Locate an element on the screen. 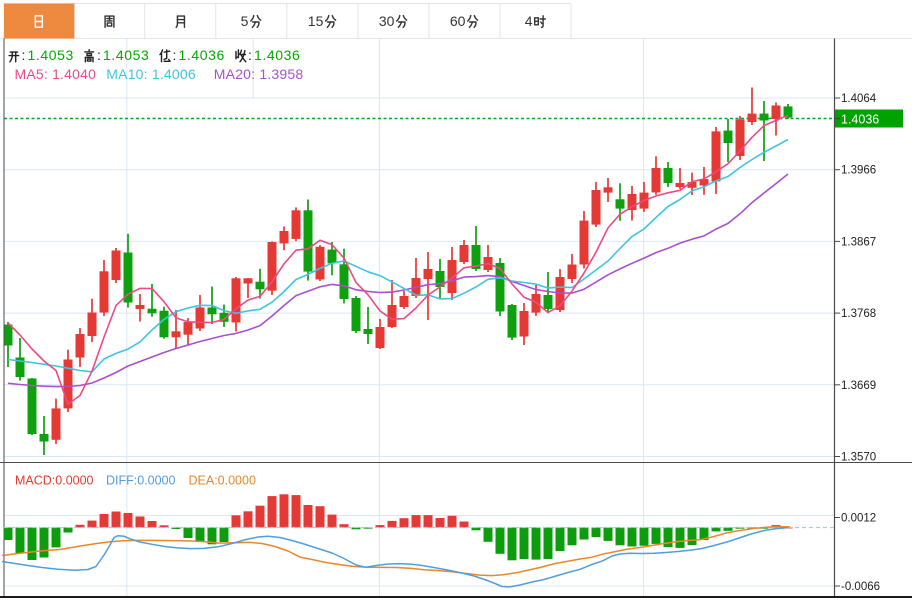  svg-text: 1.3867 is located at coordinates (858, 242).